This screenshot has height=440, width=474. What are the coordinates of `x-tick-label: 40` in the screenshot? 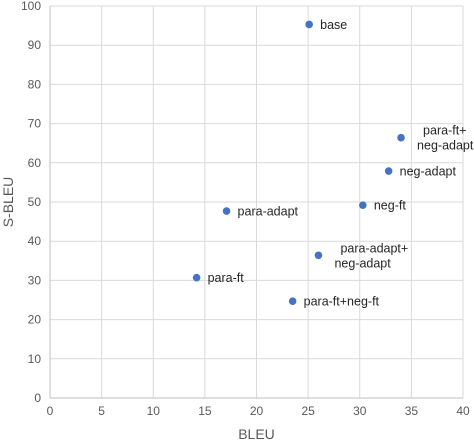 It's located at (463, 411).